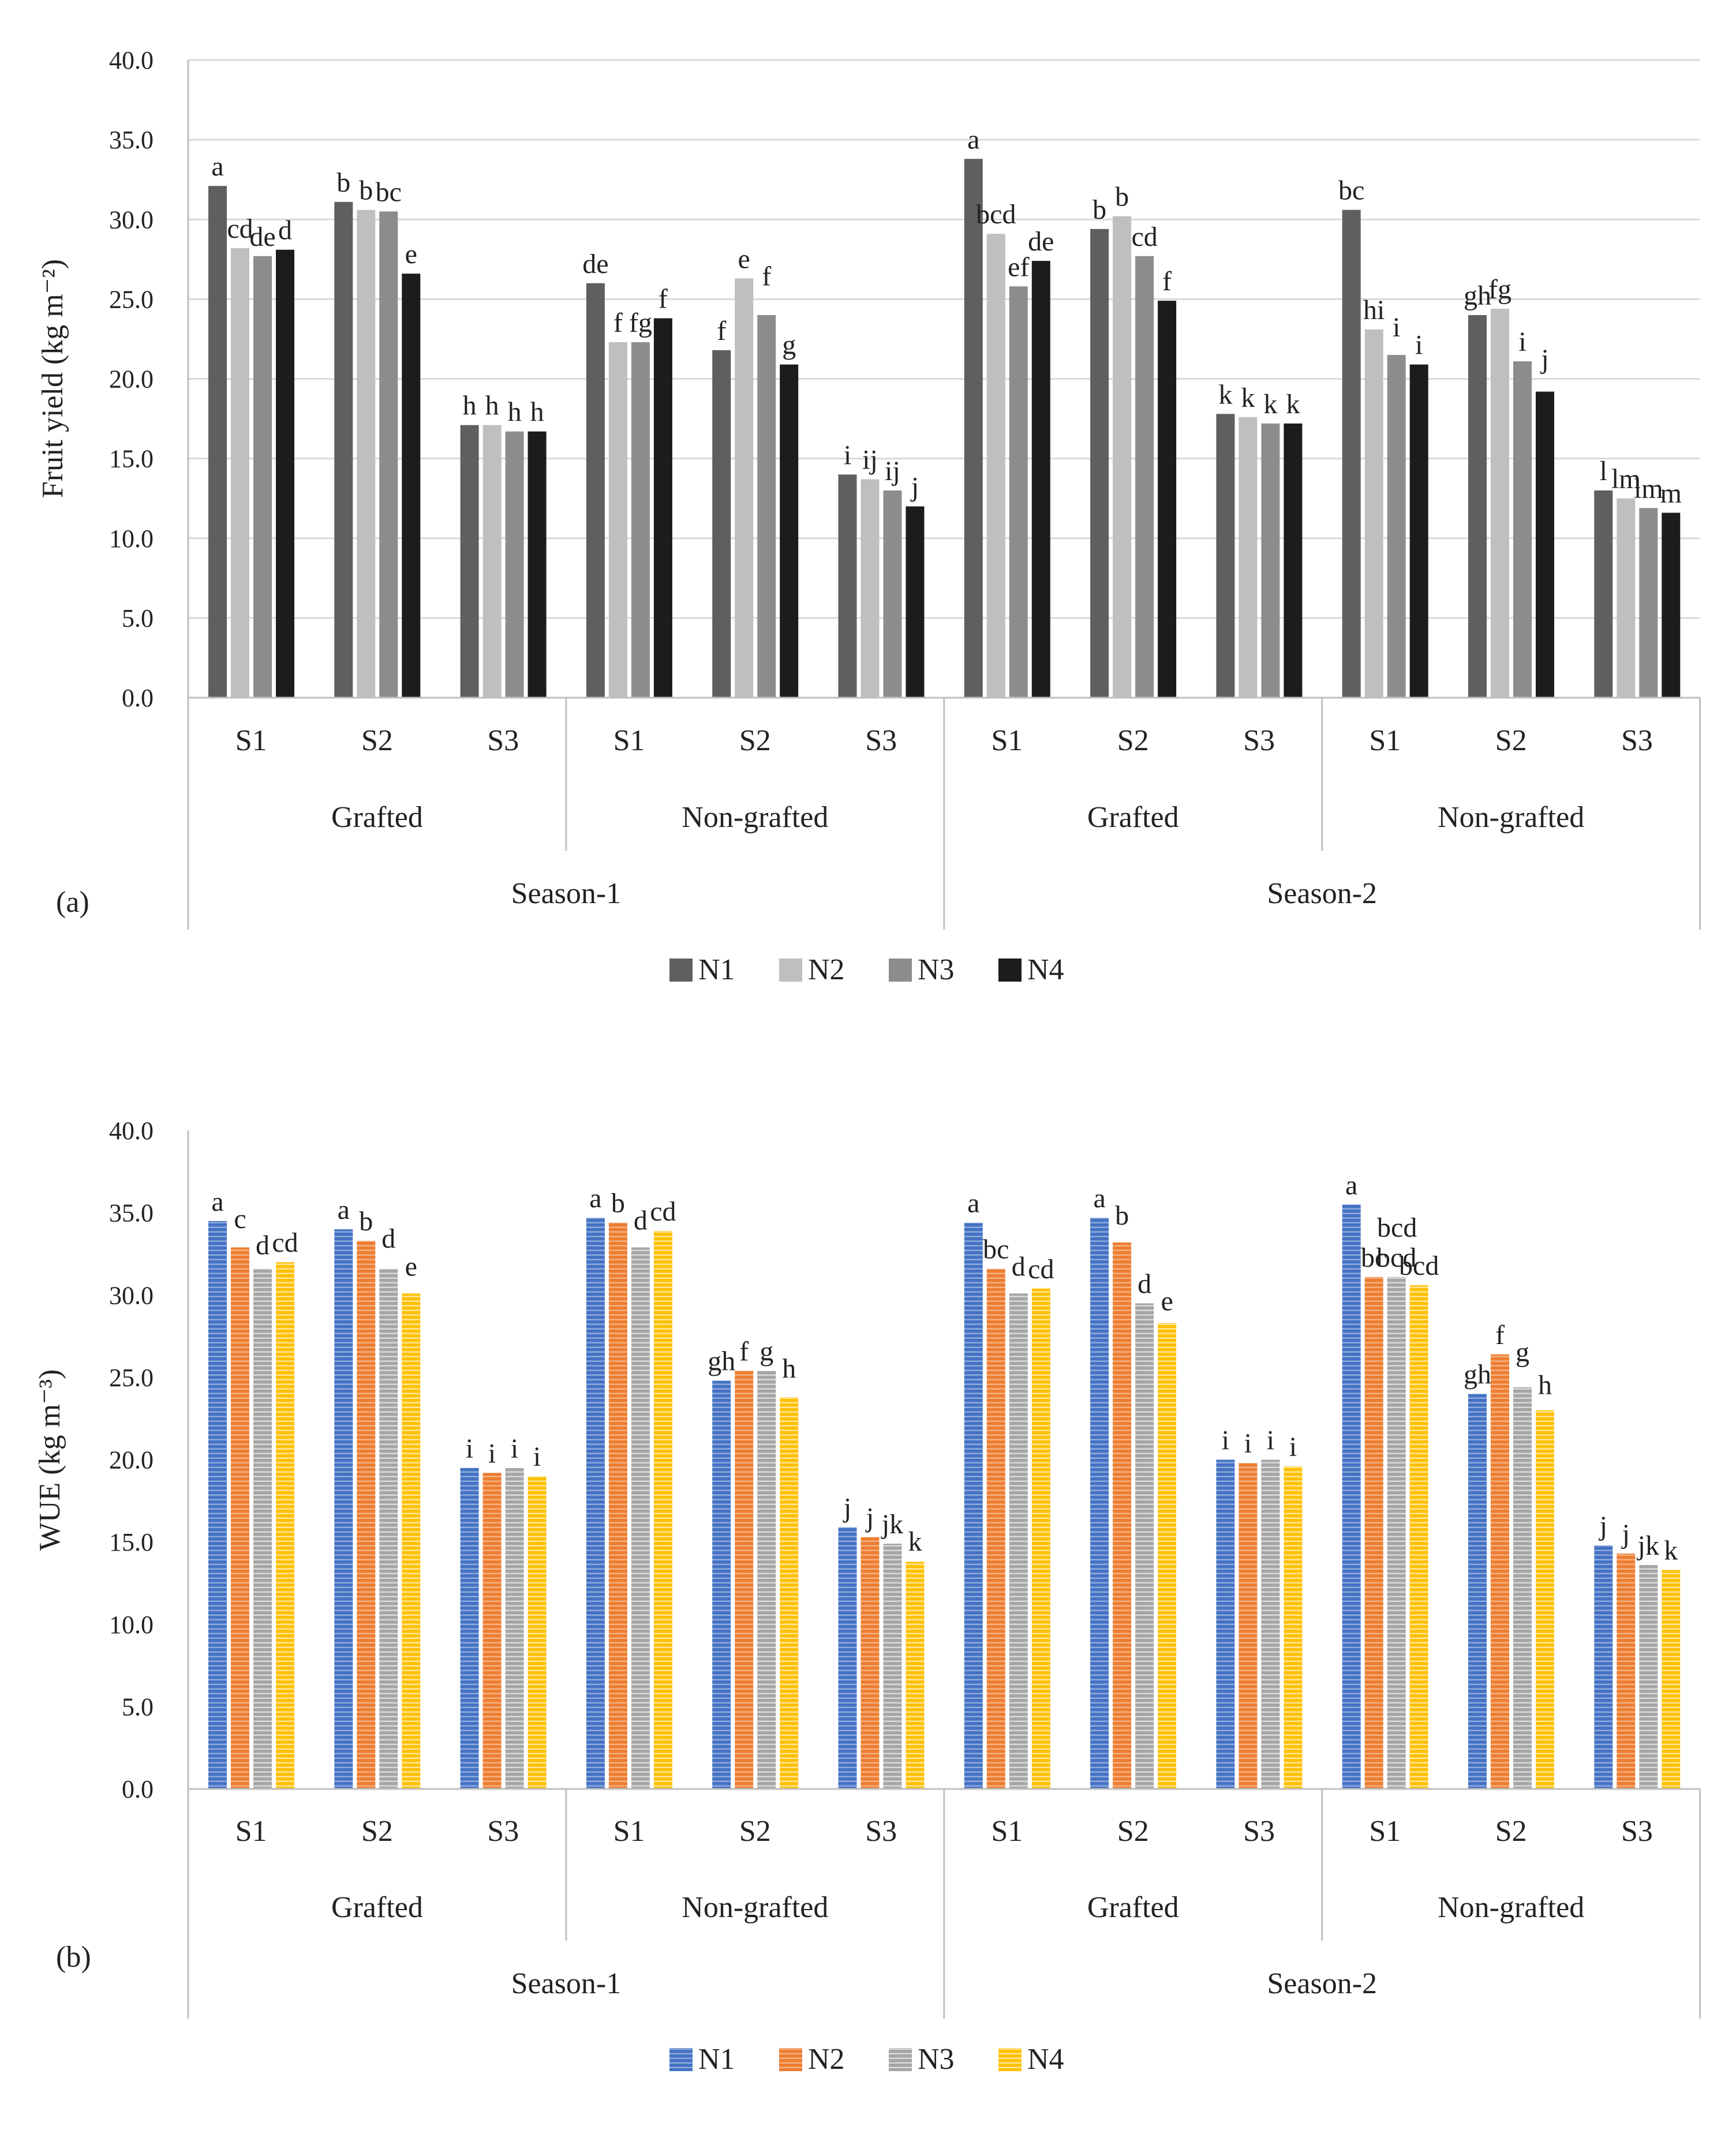 This screenshot has height=2130, width=1736. Describe the element at coordinates (73, 1957) in the screenshot. I see `panel-label: (b)` at that location.